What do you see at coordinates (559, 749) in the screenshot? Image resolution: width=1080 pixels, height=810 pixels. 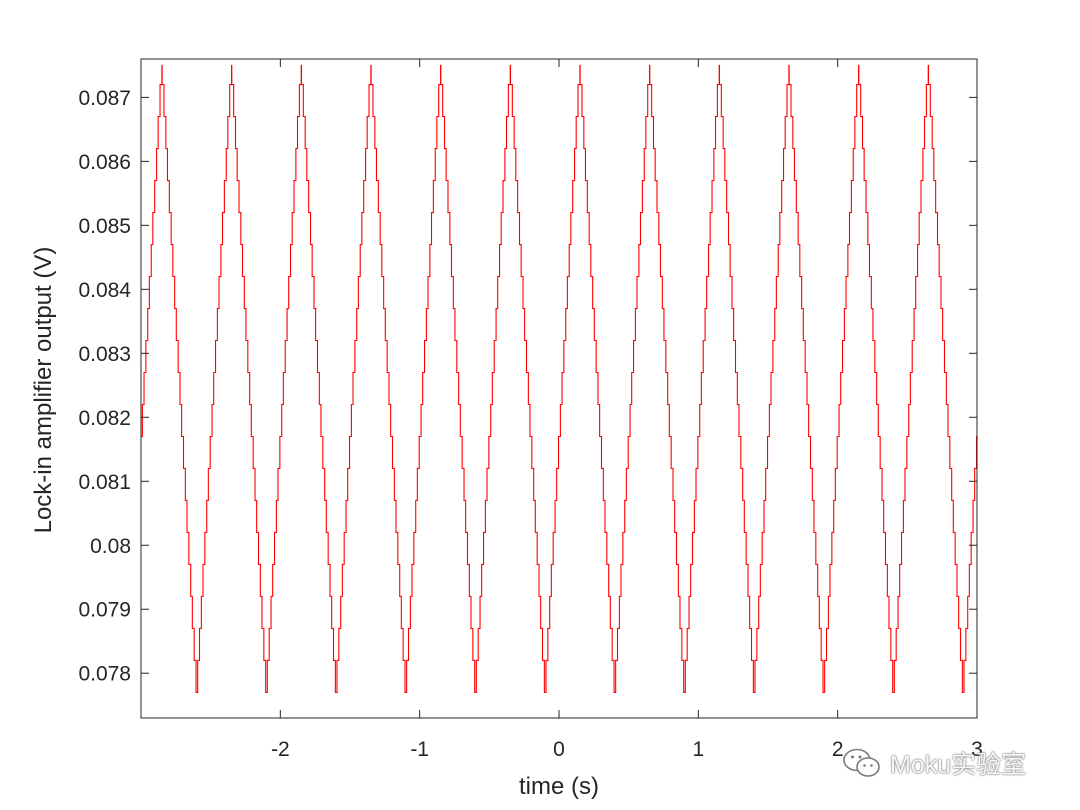 I see `x-tick-label: 0` at bounding box center [559, 749].